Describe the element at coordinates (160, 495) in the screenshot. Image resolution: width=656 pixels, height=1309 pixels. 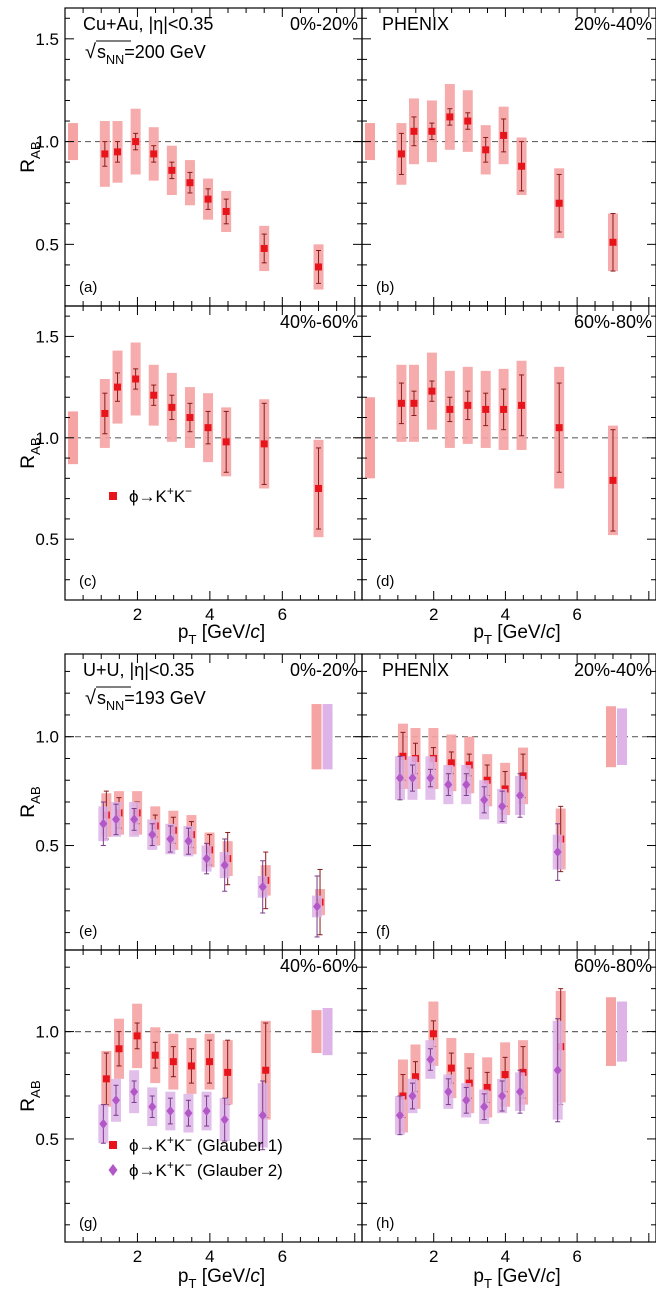
I see `legend-label: ϕ→K+K−` at that location.